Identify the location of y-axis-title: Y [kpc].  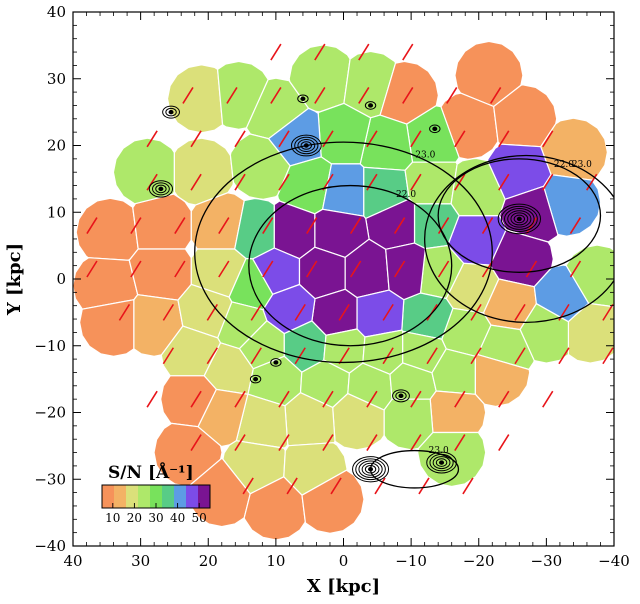
(14, 279).